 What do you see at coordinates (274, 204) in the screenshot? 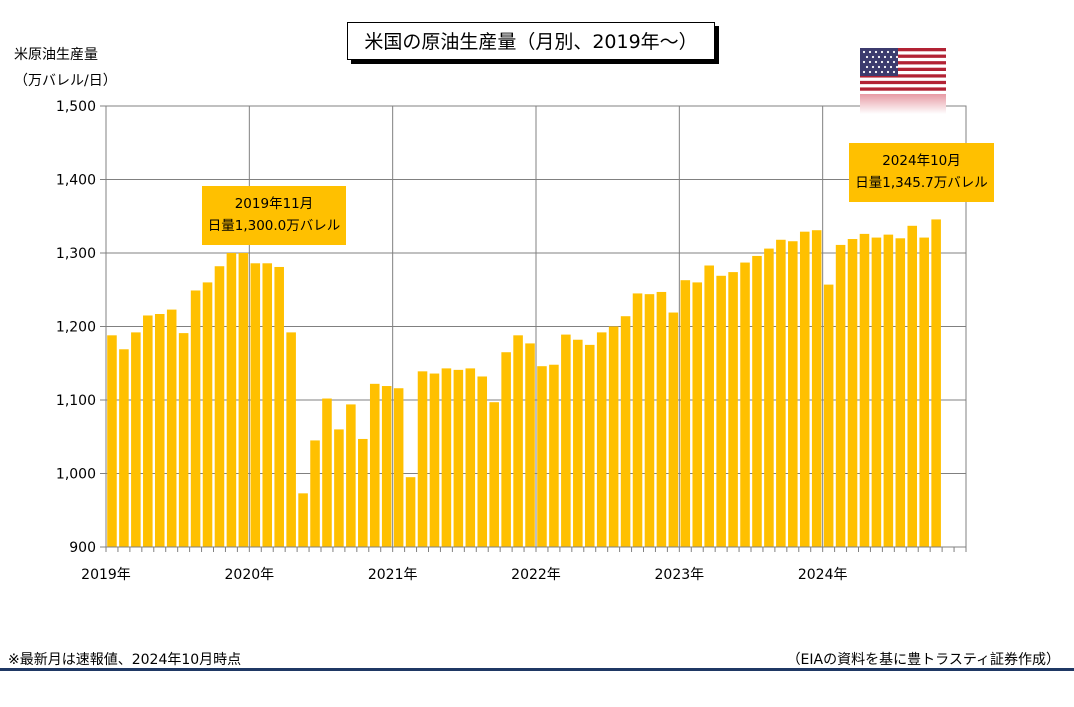
I see `callout-2019-11-date: 2019年11月` at bounding box center [274, 204].